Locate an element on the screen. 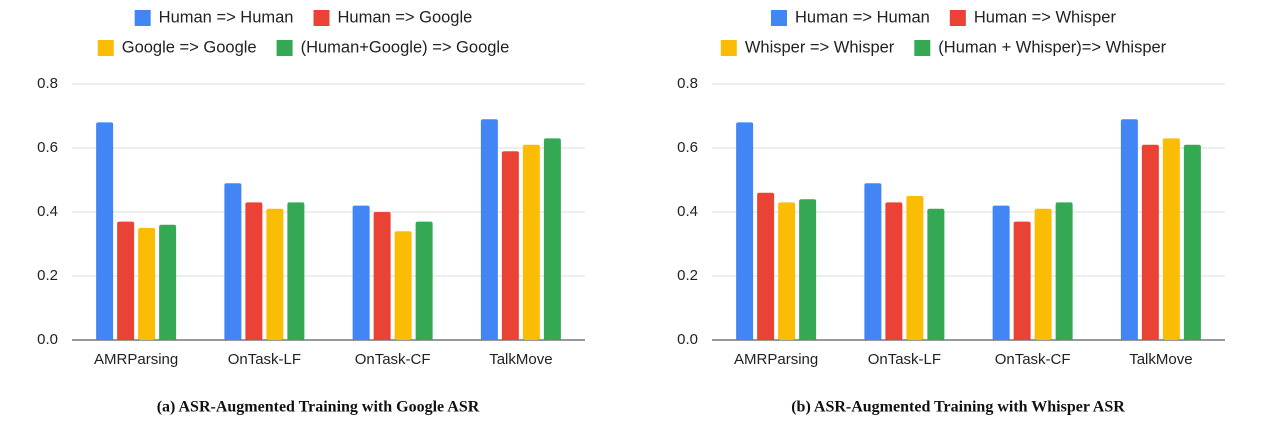 This screenshot has width=1262, height=430. legend-row: Human => Human Human => Google is located at coordinates (303, 17).